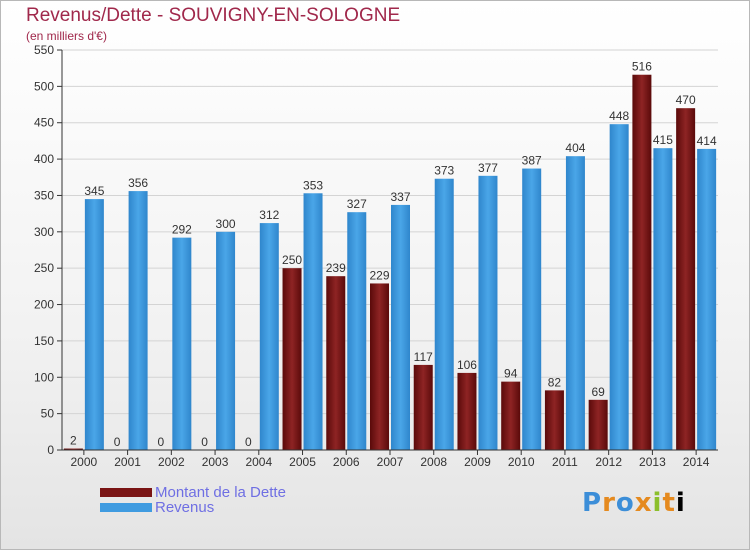 The image size is (750, 550). What do you see at coordinates (44, 195) in the screenshot?
I see `y-tick-label: 350` at bounding box center [44, 195].